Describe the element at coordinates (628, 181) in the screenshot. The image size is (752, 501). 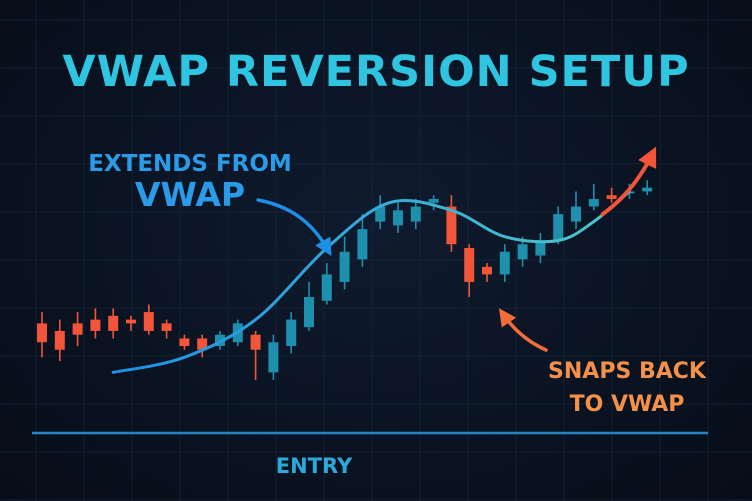
I see `breakout-arrow` at that location.